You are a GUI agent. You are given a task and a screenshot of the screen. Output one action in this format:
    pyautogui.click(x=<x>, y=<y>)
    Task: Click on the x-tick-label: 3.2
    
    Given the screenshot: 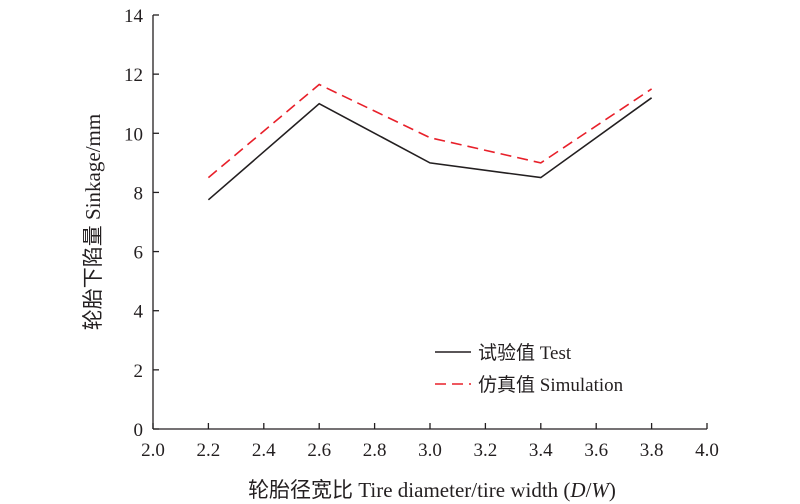 What is the action you would take?
    pyautogui.click(x=486, y=450)
    